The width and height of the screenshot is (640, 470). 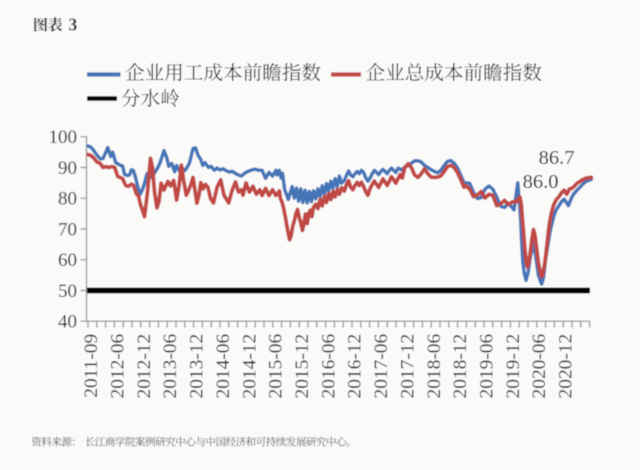 What do you see at coordinates (91, 366) in the screenshot?
I see `svg-text: 2011-09` at bounding box center [91, 366].